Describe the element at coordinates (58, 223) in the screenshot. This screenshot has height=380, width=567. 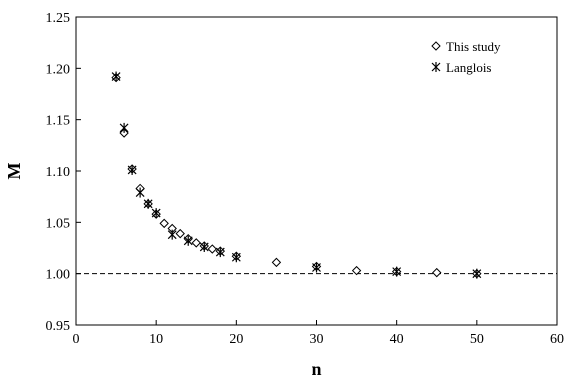
I see `y-tick-label: 1.05` at that location.